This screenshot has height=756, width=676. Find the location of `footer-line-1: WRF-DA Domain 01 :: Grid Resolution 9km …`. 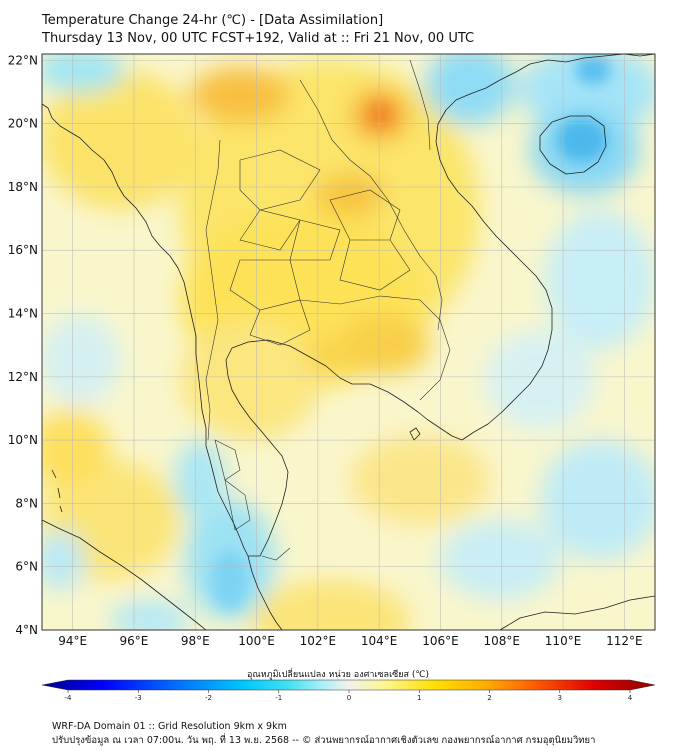

footer-line-1: WRF-DA Domain 01 :: Grid Resolution 9km … is located at coordinates (169, 726).